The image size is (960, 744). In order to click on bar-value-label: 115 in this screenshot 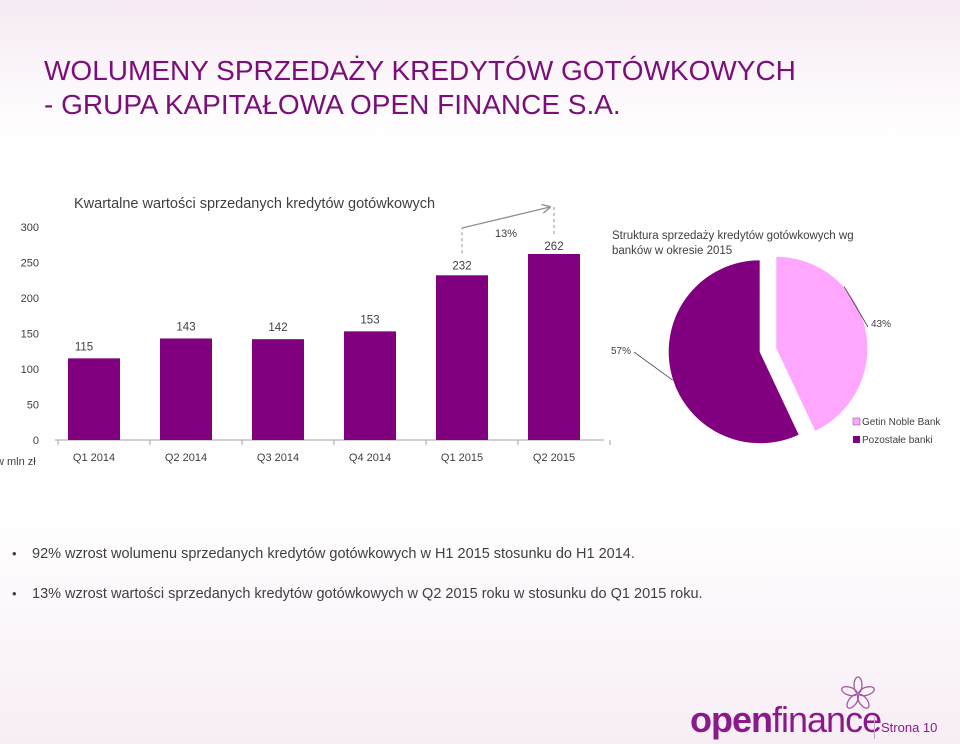, I will do `click(84, 347)`.